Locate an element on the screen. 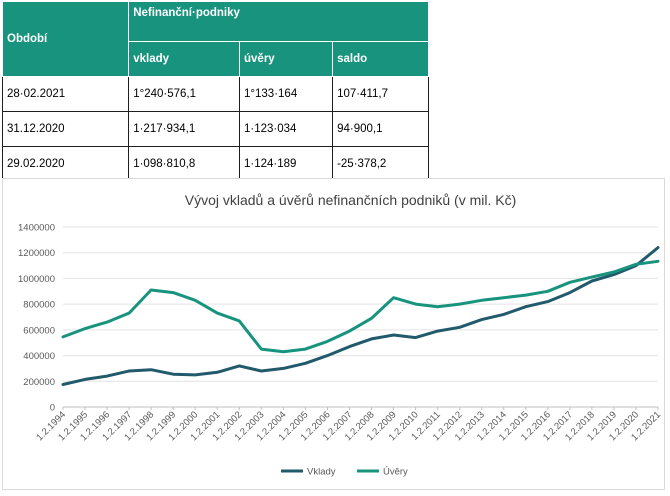 This screenshot has width=670, height=496. y-tick-label: 200000 is located at coordinates (39, 382).